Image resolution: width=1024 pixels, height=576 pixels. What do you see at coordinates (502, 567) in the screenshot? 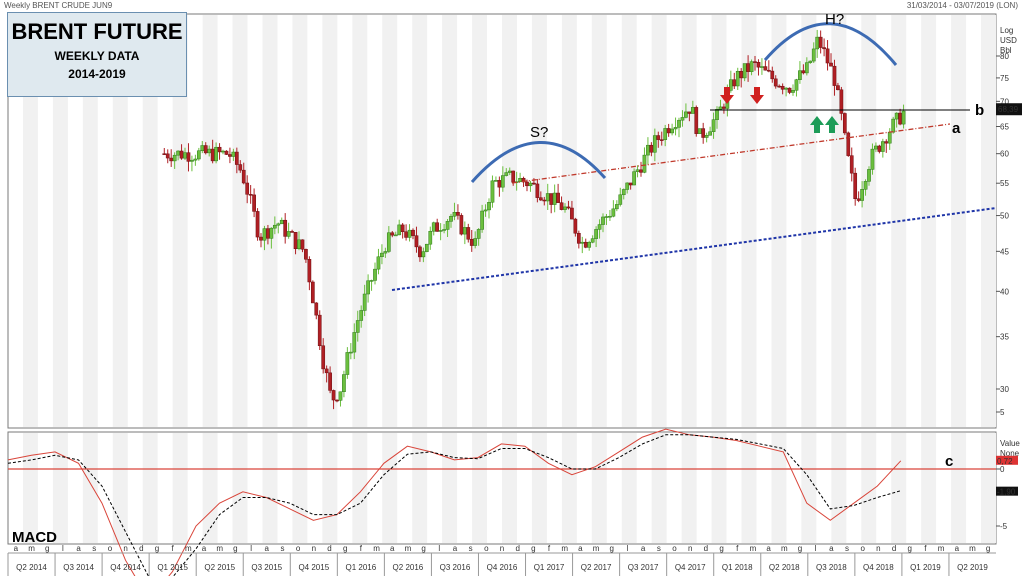
I see `quarter-label: Q4 2016` at bounding box center [502, 567].